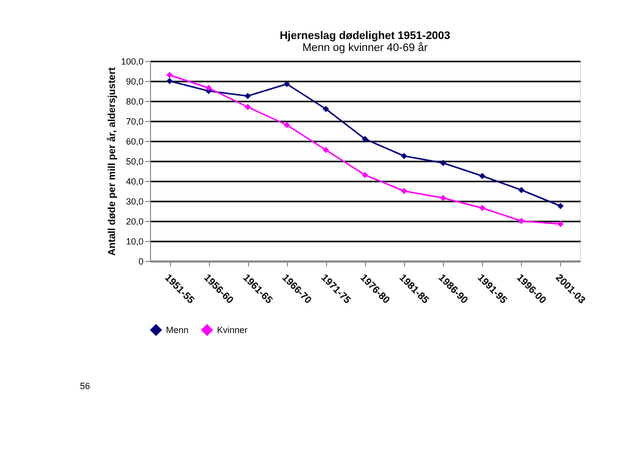 The height and width of the screenshot is (461, 619). I want to click on legend-label: Menn, so click(177, 330).